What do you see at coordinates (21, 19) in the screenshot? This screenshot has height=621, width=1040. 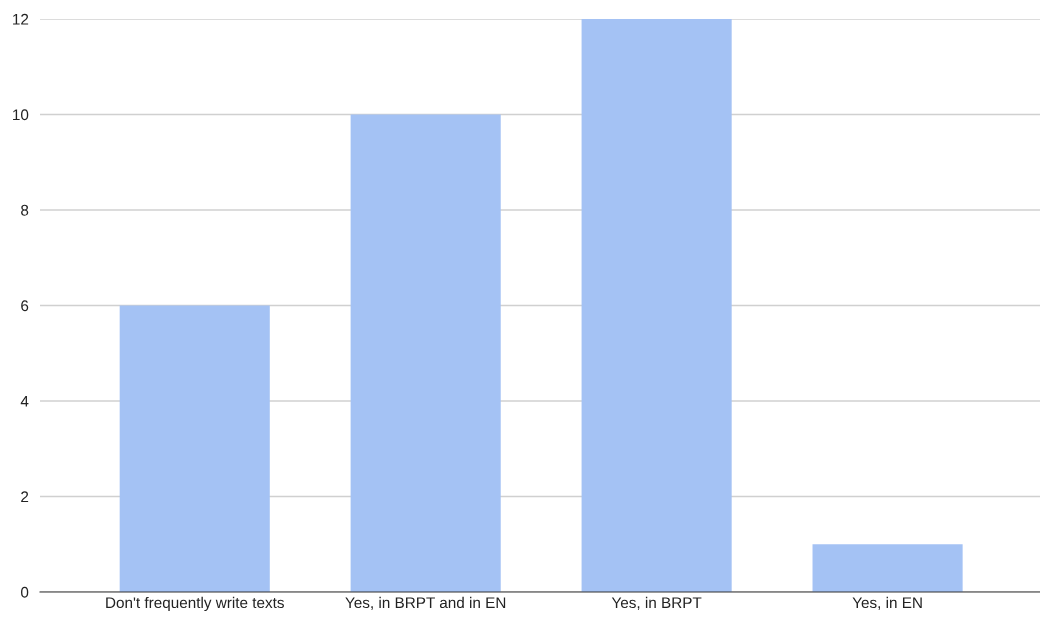 I see `y-tick-label: 12` at bounding box center [21, 19].